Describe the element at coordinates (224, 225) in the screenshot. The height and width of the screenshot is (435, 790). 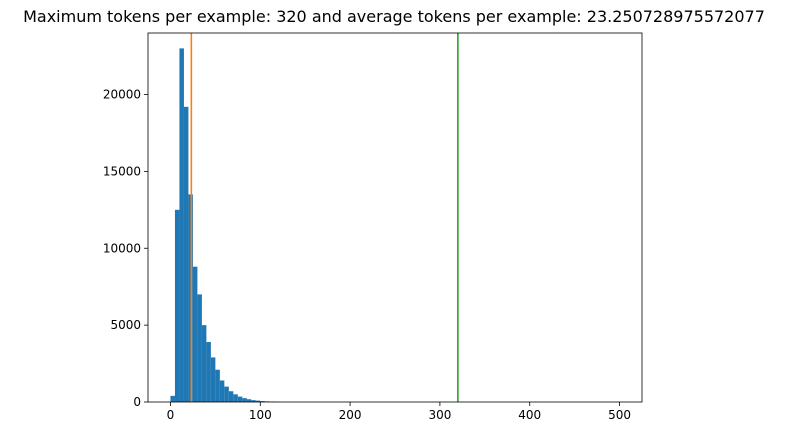
I see `histogram-bars` at that location.